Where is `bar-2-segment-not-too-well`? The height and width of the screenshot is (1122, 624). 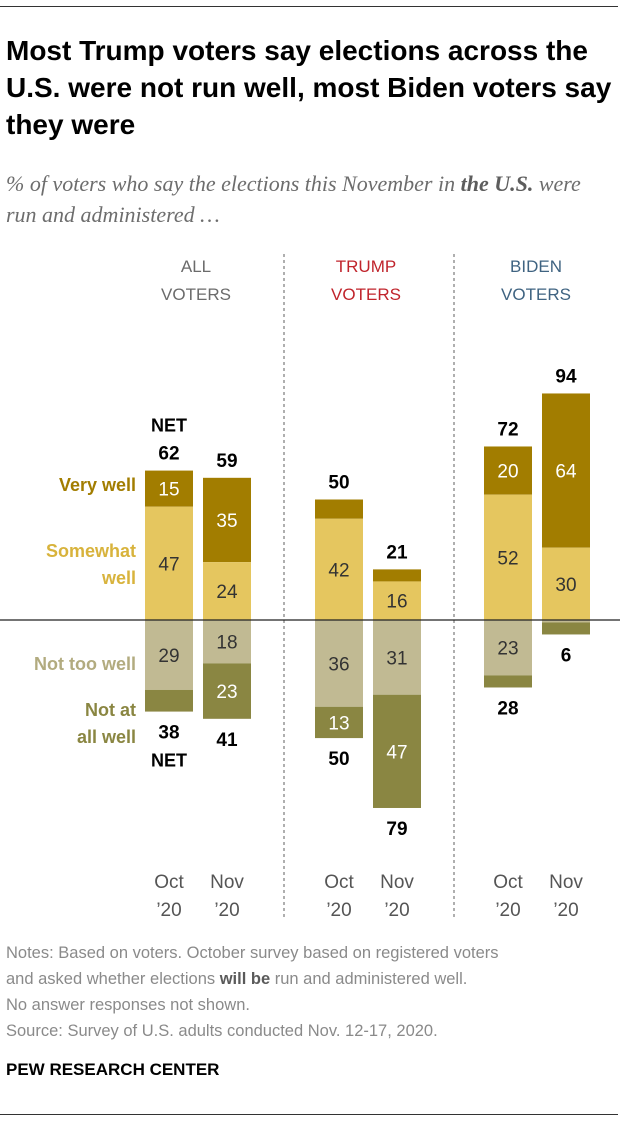
bar-2-segment-not-too-well is located at coordinates (227, 642).